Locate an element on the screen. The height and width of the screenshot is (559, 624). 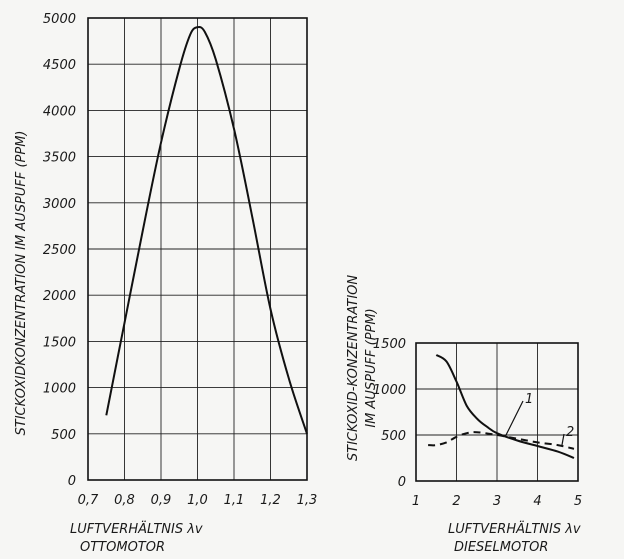
diesel-y-tick-label: 1500 is located at coordinates (389, 344).